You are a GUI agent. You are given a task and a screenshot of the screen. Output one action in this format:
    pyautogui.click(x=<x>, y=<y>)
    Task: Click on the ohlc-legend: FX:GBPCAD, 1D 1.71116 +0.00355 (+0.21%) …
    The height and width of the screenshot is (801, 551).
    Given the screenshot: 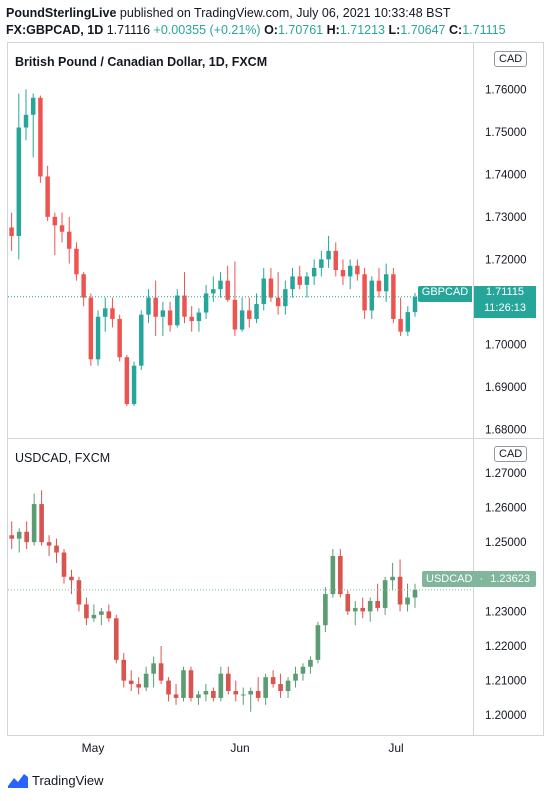 What is the action you would take?
    pyautogui.click(x=256, y=30)
    